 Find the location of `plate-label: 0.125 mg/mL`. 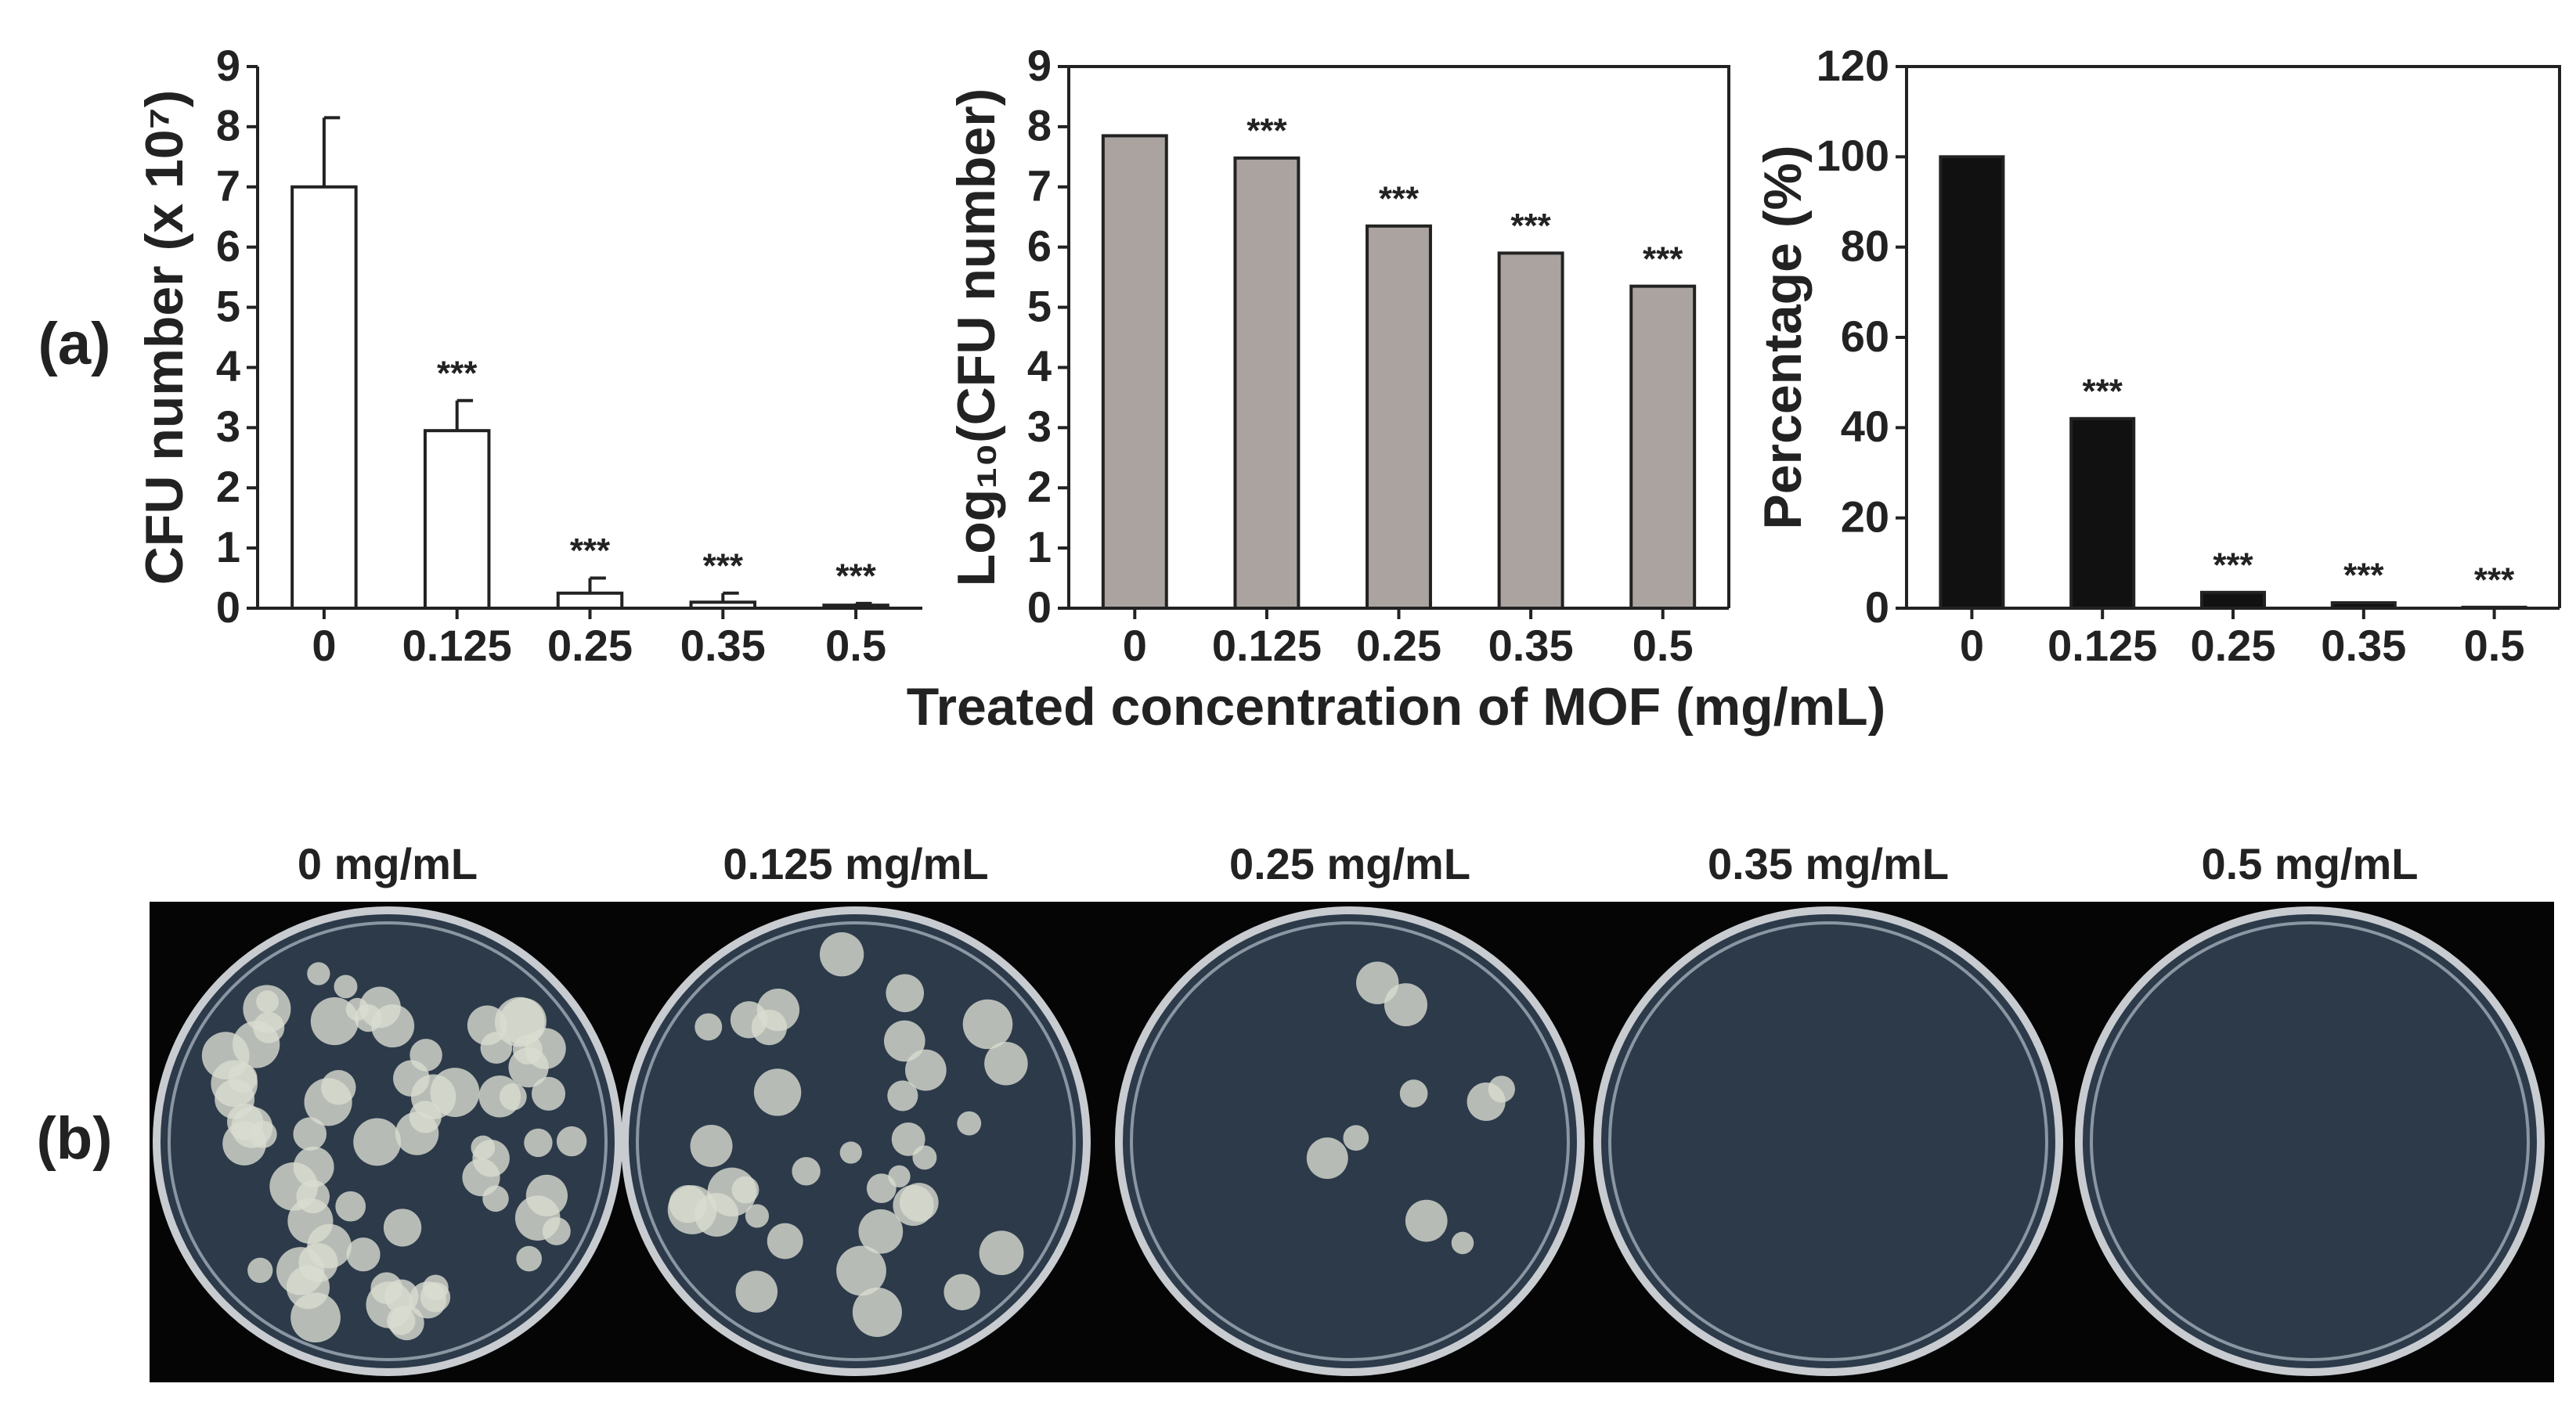

plate-label: 0.125 mg/mL is located at coordinates (856, 863).